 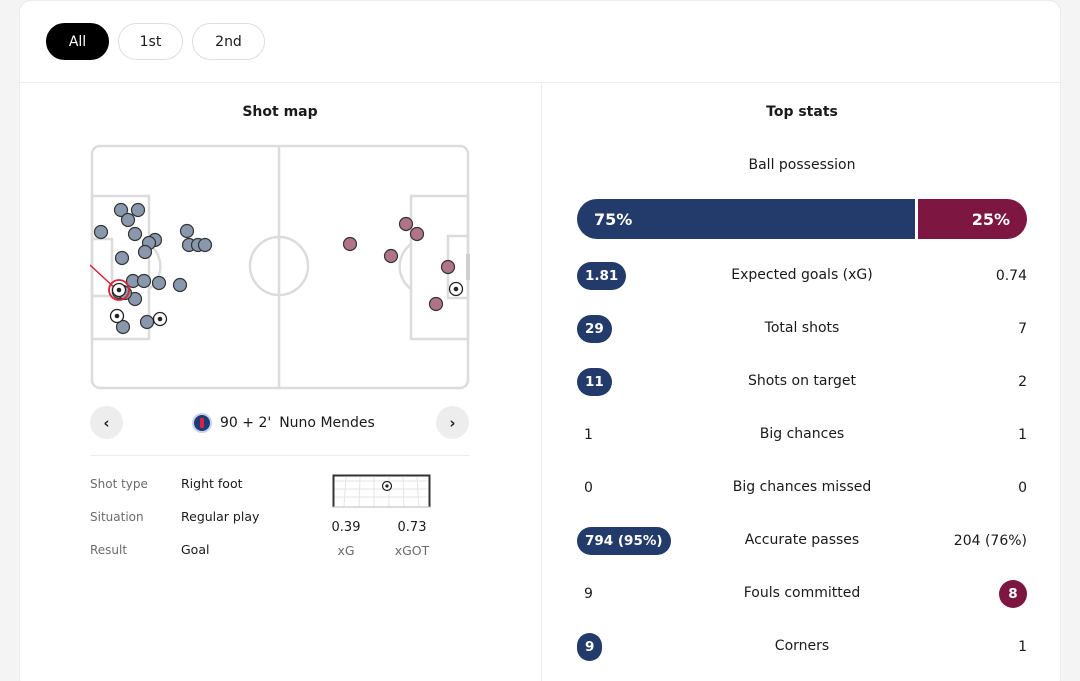 I want to click on shot-map-pitch, so click(x=280, y=267).